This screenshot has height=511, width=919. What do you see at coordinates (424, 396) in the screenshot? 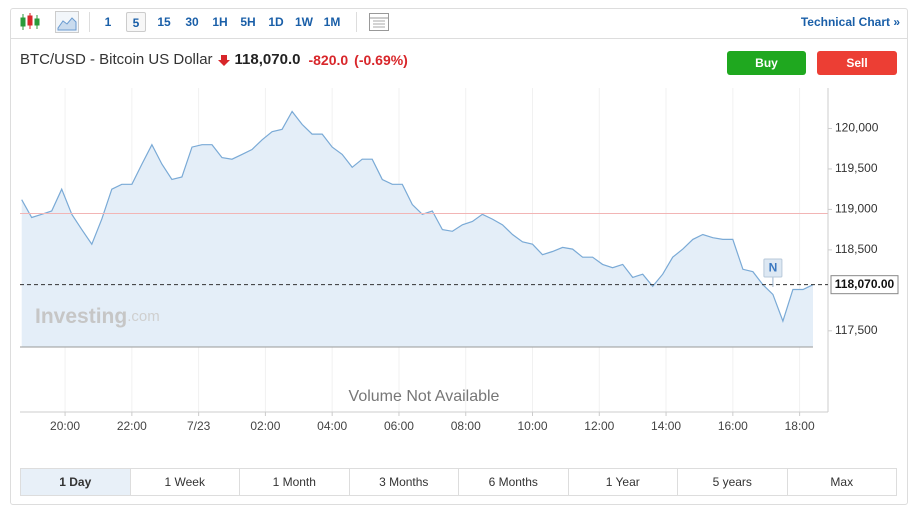
I see `volume-message: Volume Not Available` at bounding box center [424, 396].